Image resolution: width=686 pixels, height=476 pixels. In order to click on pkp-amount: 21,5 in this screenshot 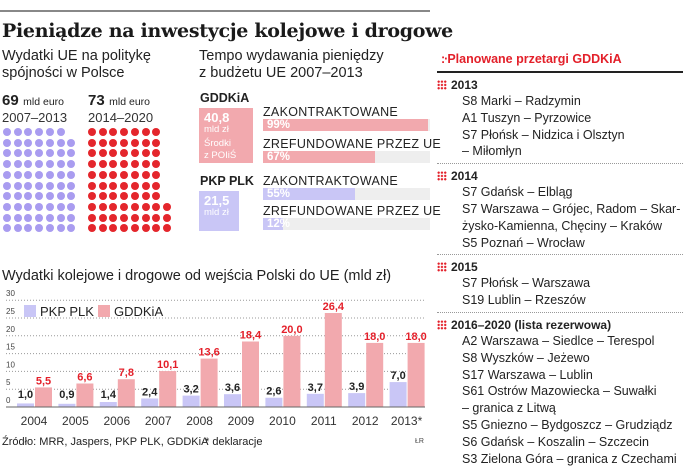, I will do `click(217, 200)`.